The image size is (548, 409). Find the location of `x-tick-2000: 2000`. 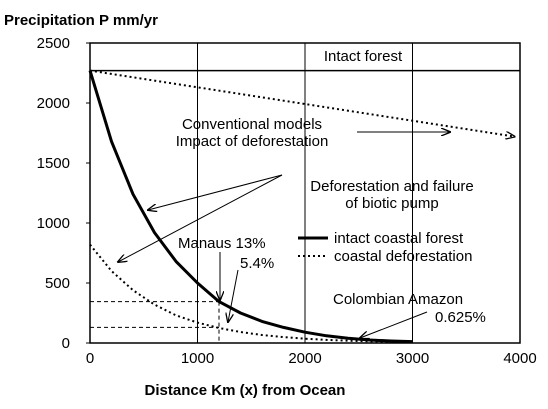

x-tick-2000: 2000 is located at coordinates (304, 358).